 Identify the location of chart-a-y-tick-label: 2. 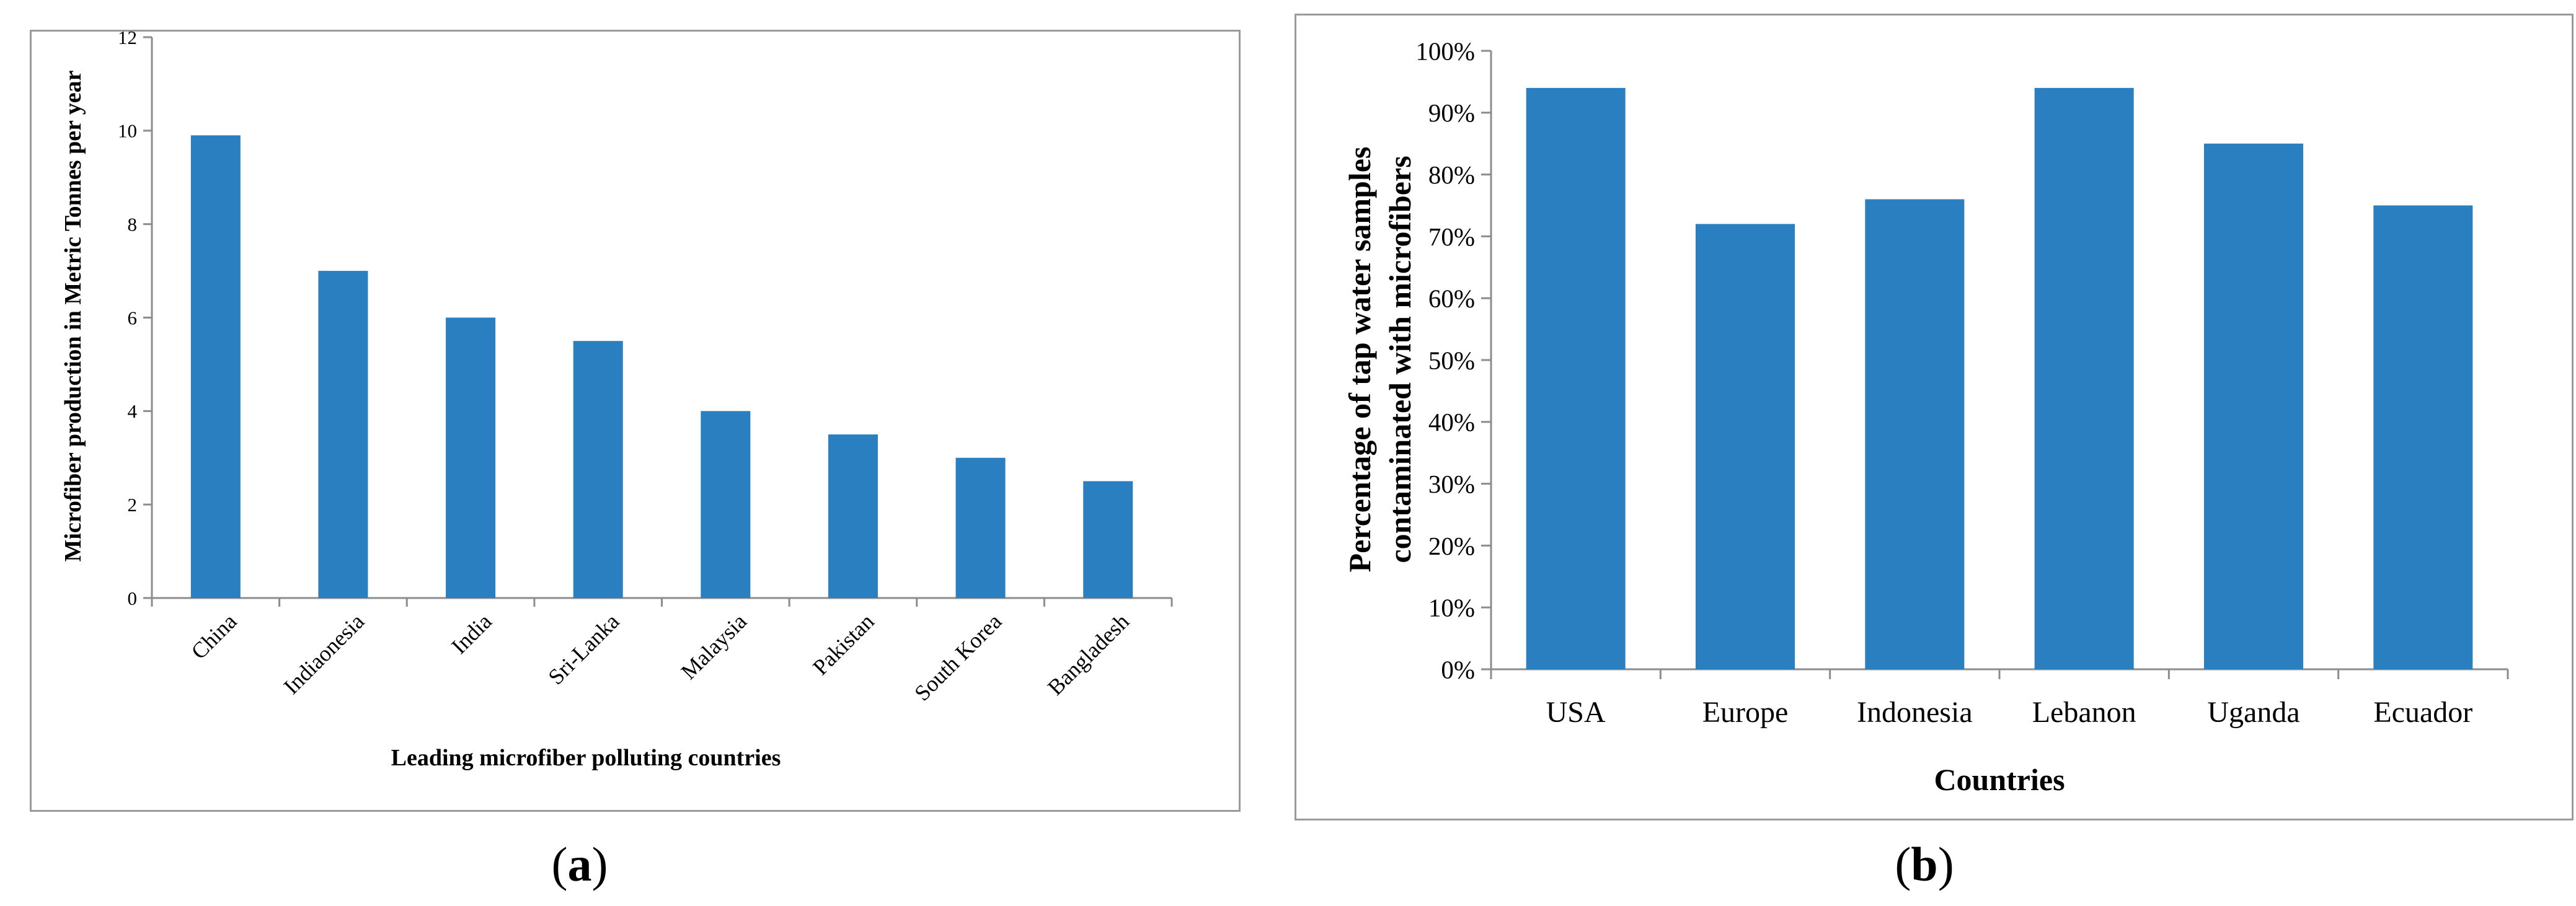
(133, 505).